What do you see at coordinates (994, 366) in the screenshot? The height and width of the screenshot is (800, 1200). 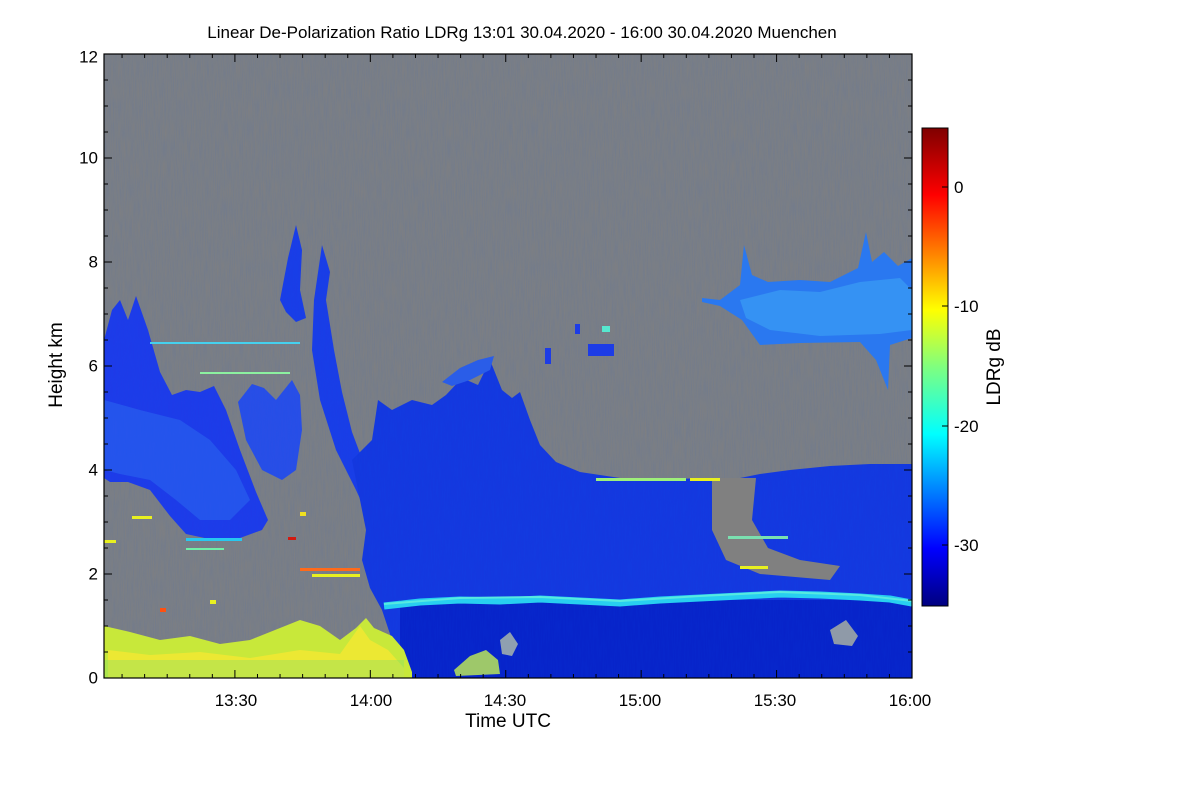 I see `colorbar-label: LDRg dB` at bounding box center [994, 366].